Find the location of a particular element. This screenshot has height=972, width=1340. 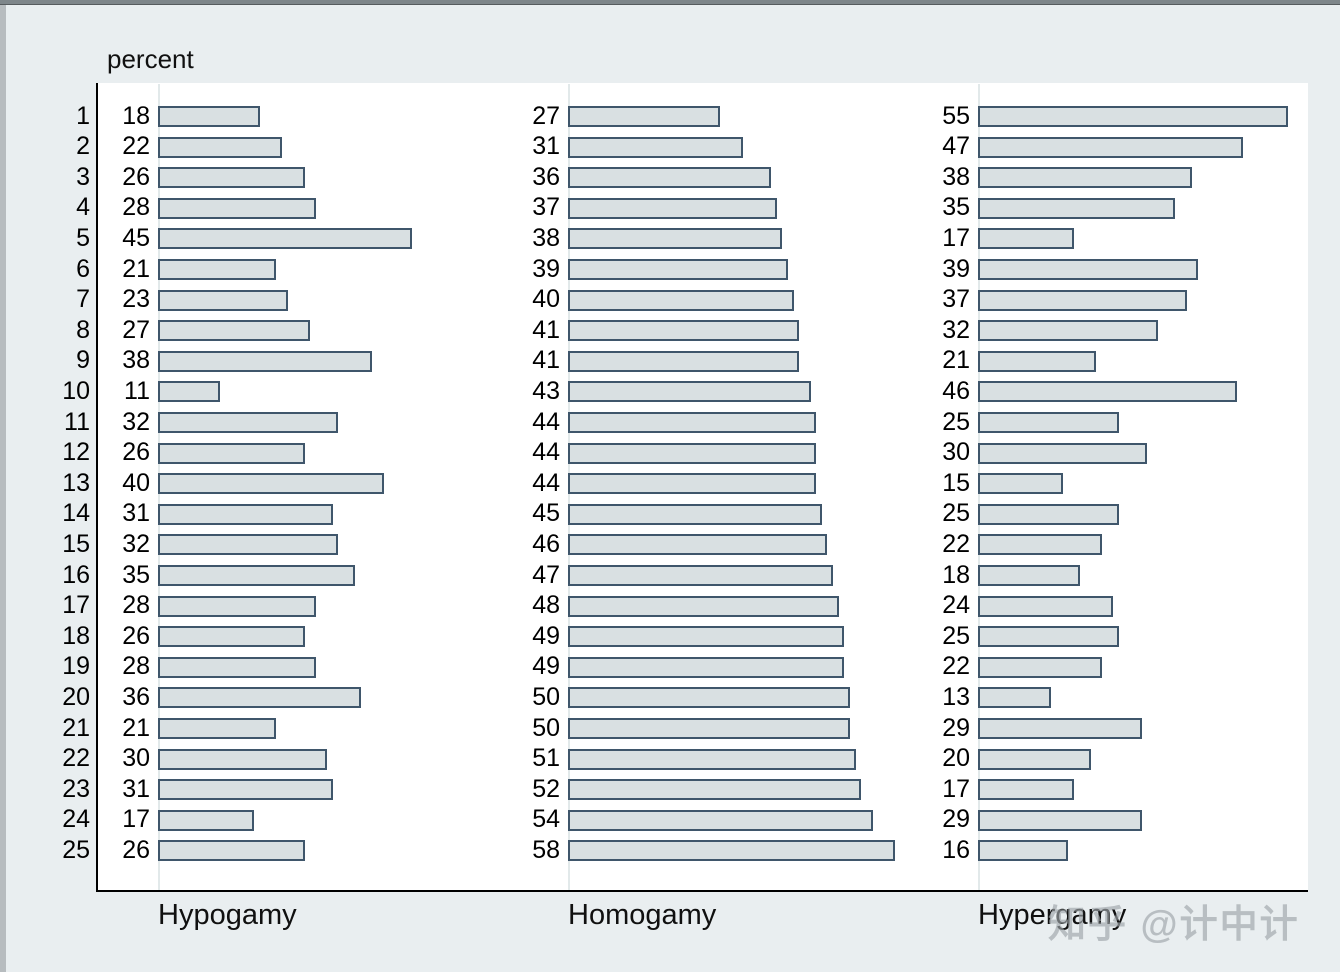

value-label: 20 is located at coordinates (956, 758).